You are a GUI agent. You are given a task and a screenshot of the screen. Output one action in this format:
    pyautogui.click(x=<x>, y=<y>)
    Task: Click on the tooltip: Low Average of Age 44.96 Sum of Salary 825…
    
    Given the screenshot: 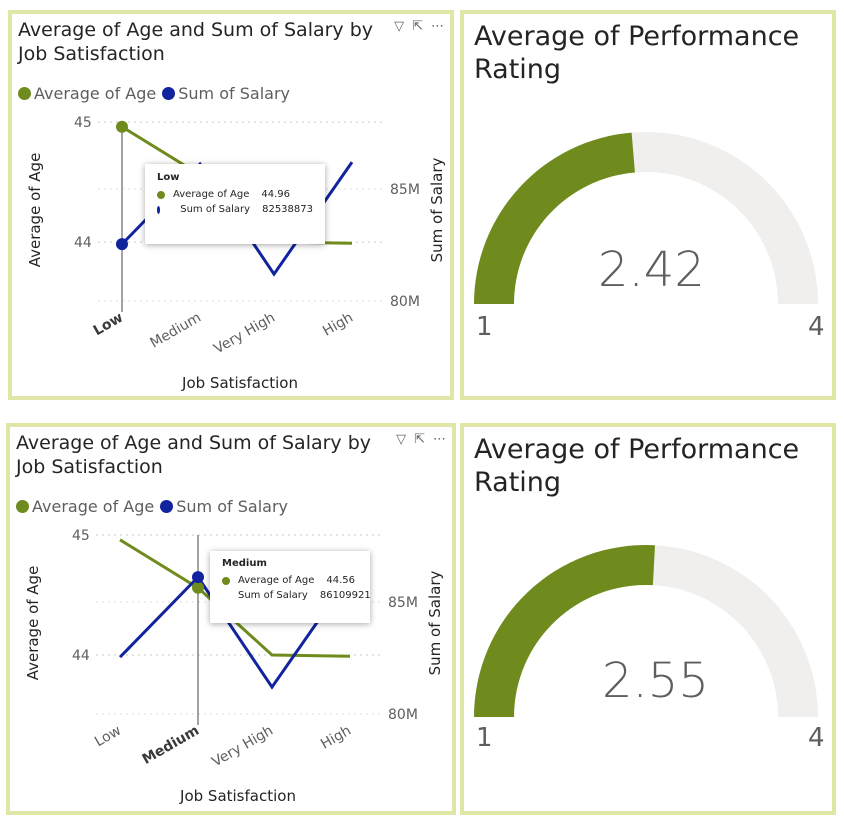 What is the action you would take?
    pyautogui.click(x=235, y=204)
    